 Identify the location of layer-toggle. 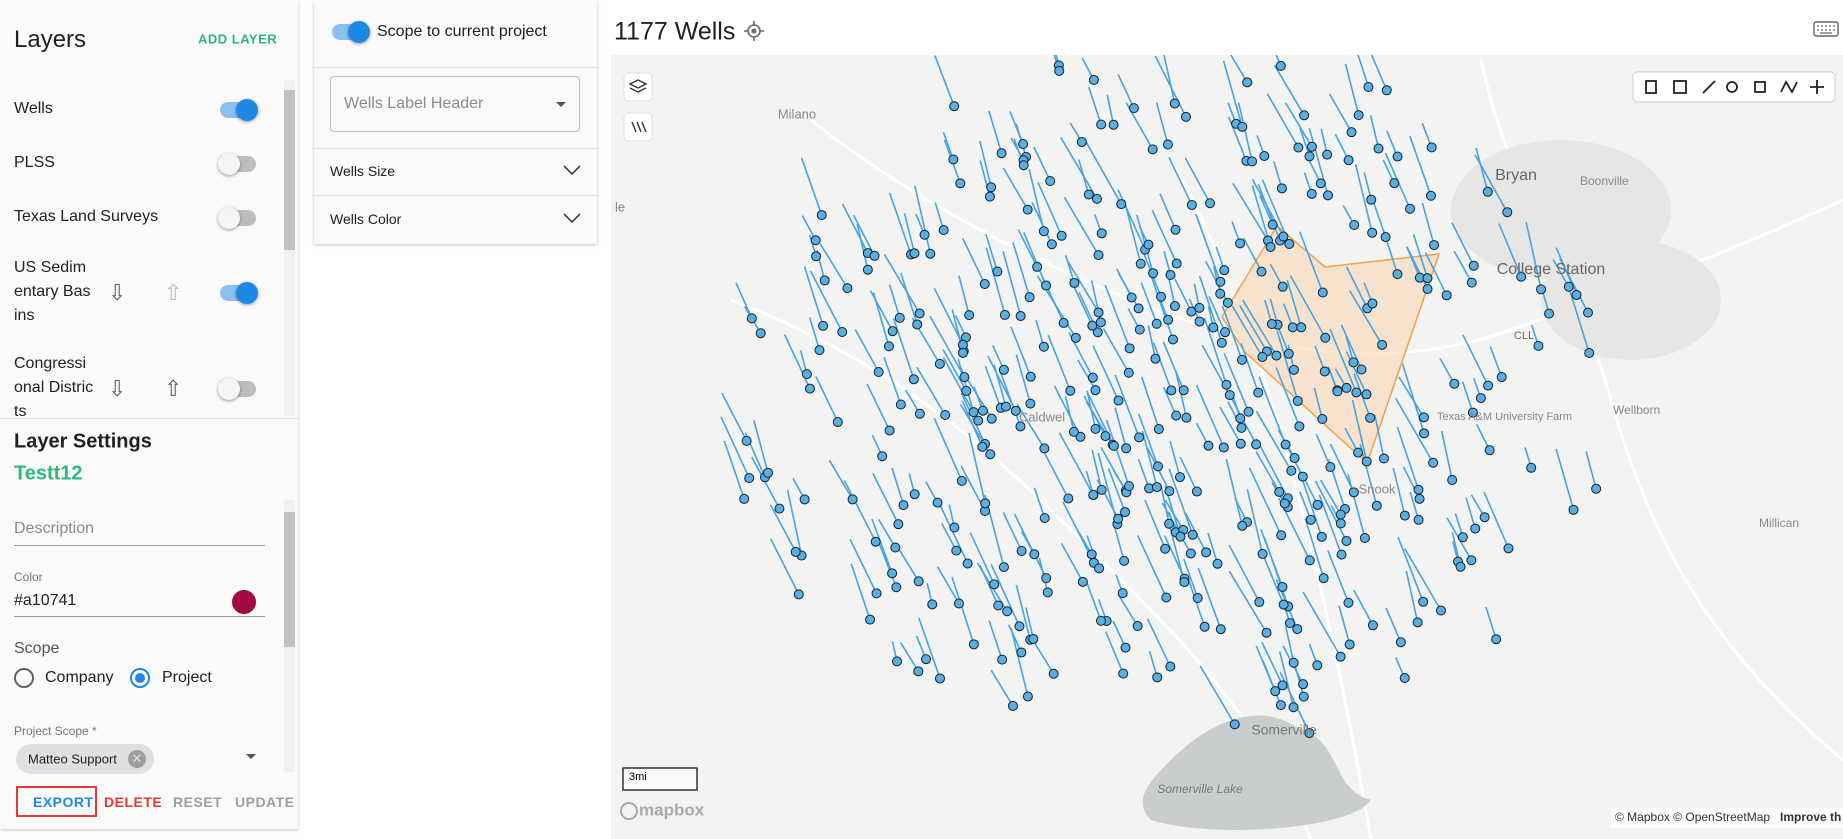
(239, 293).